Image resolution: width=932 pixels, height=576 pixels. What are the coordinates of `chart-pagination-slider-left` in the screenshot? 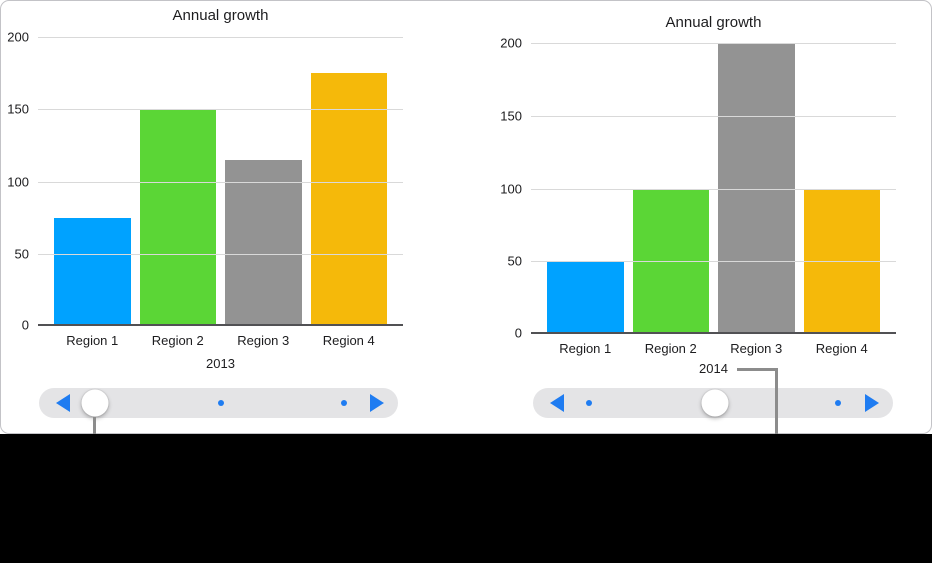 It's located at (218, 403).